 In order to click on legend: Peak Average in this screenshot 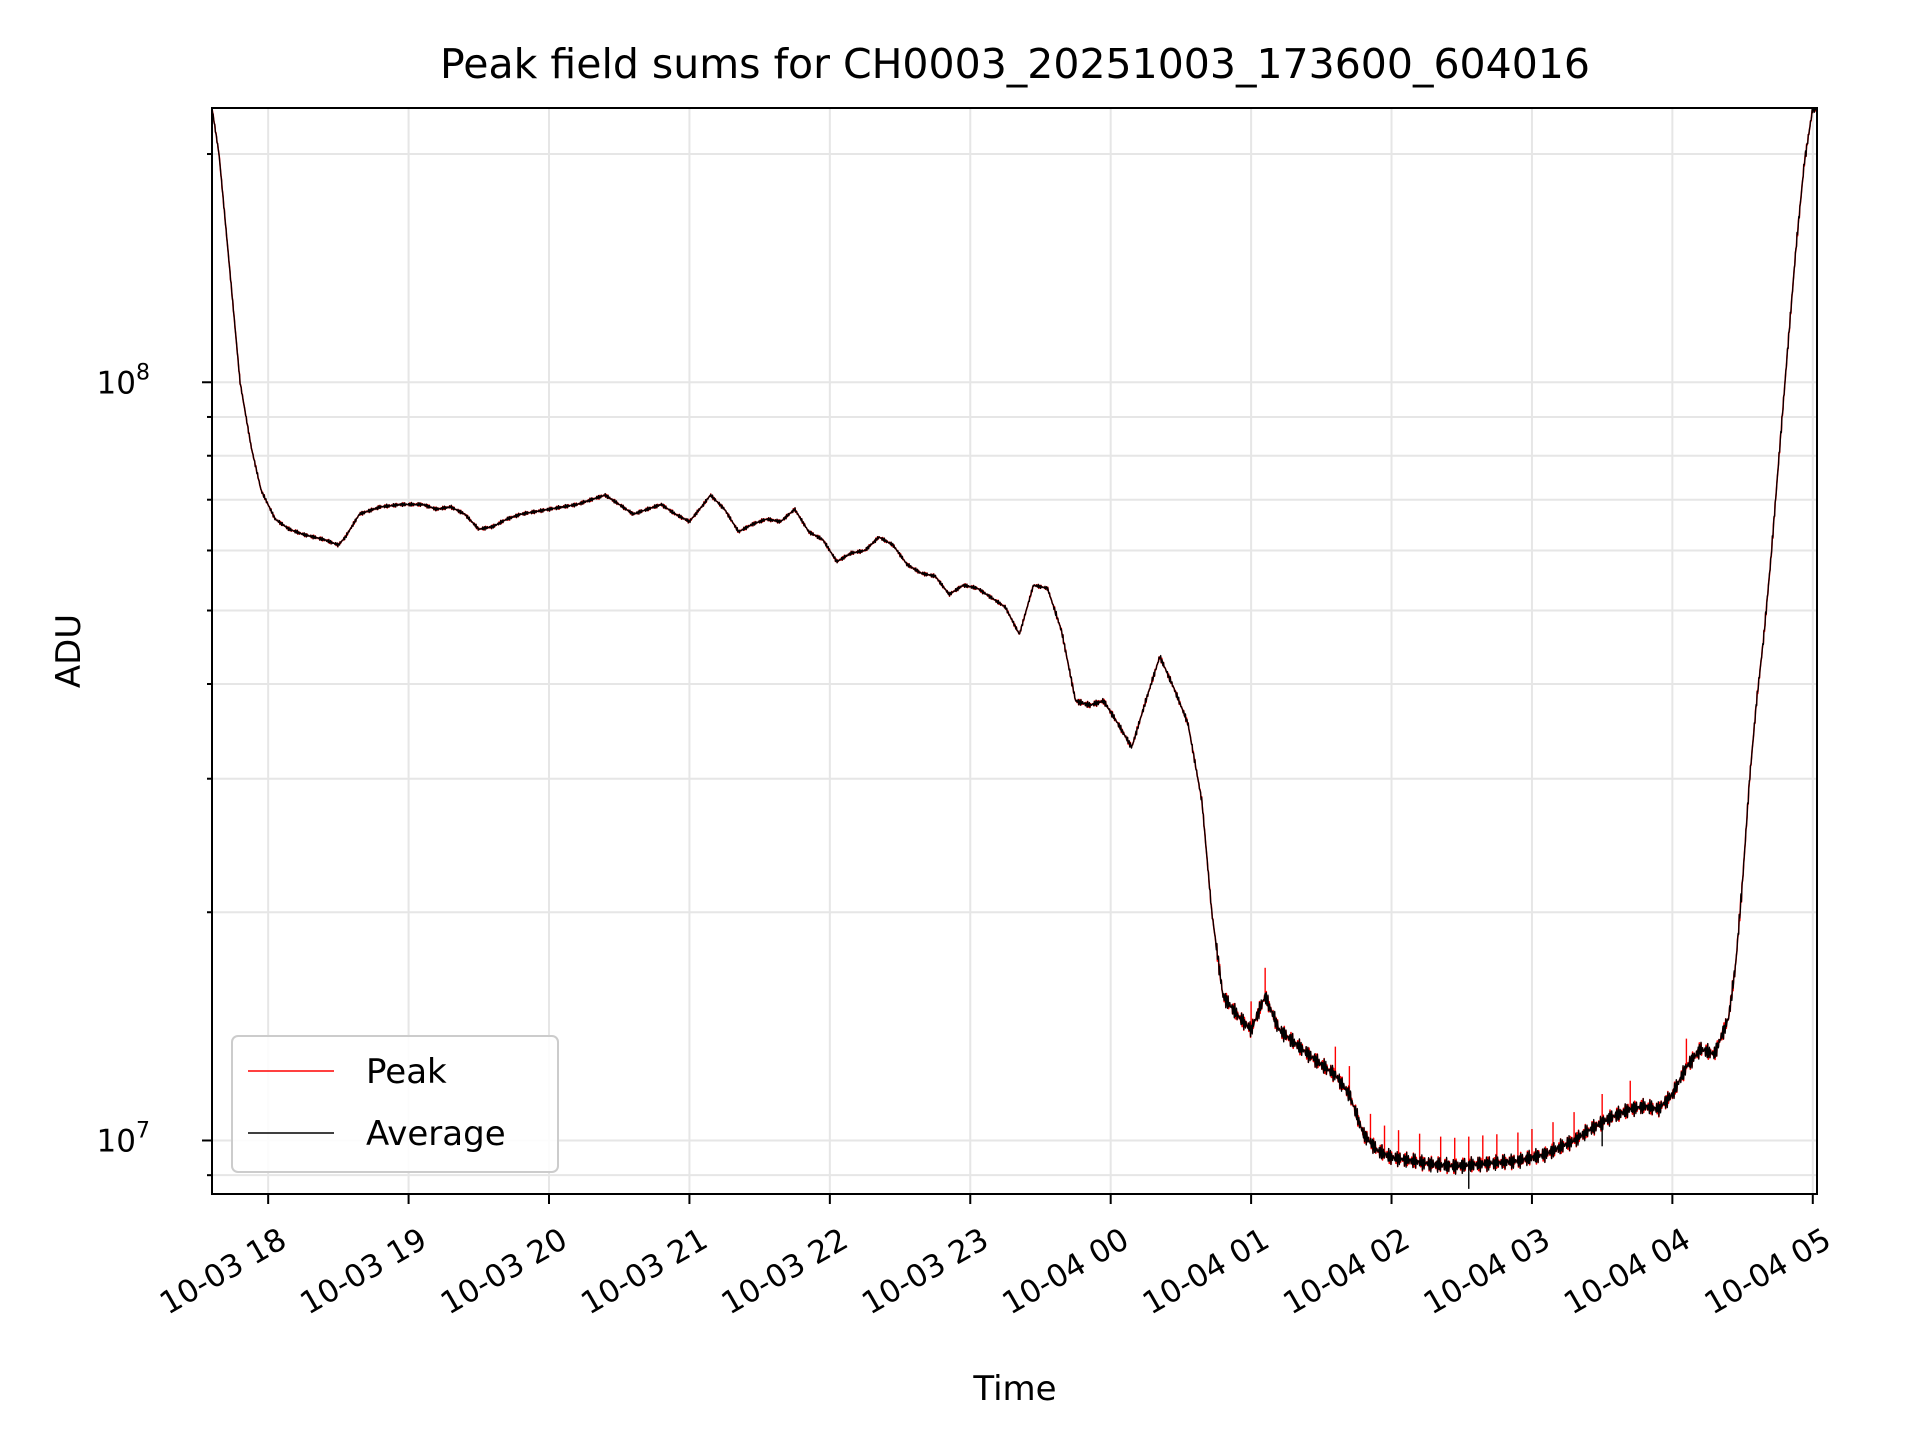, I will do `click(395, 1104)`.